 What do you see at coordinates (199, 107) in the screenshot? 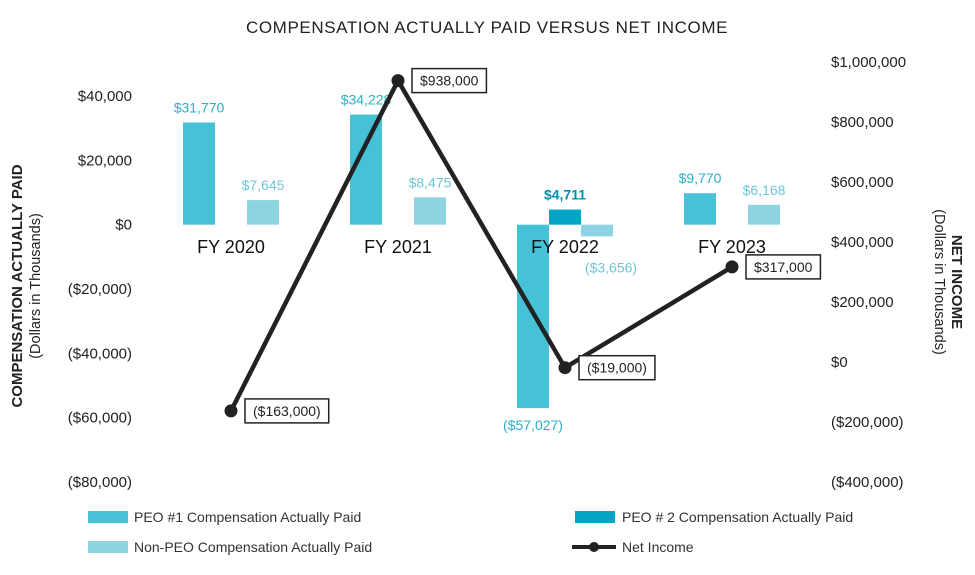
I see `bar-label-peo-1-compensation-actually-paid-fy-2020: $31,770` at bounding box center [199, 107].